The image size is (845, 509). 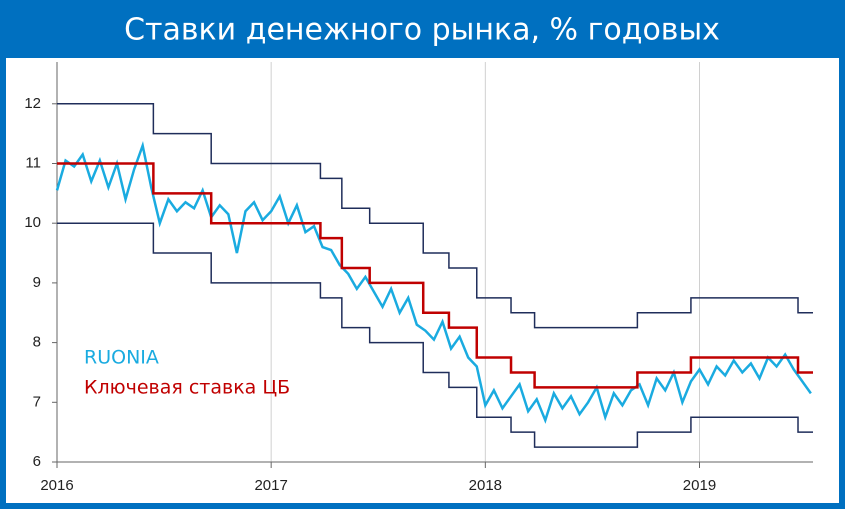 What do you see at coordinates (422, 30) in the screenshot?
I see `chart-title: Ставки денежного рынка, % годовых` at bounding box center [422, 30].